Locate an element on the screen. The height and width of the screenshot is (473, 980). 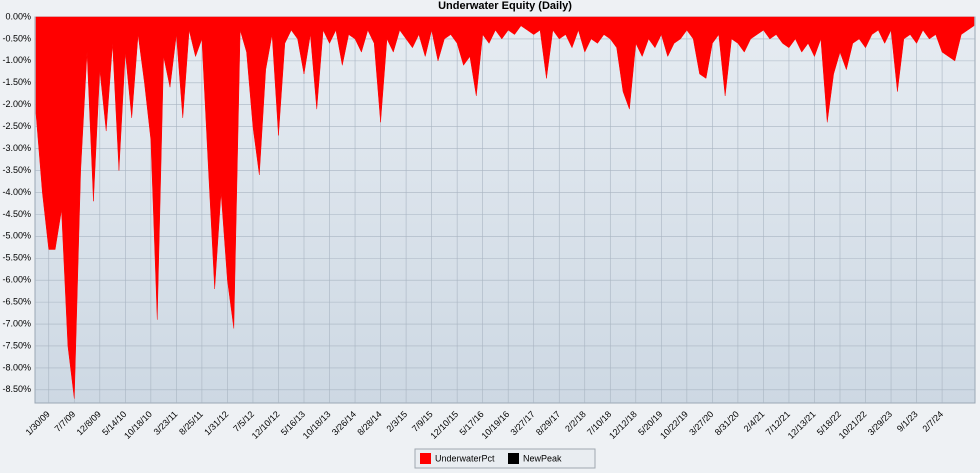
y-tick-label: -0.50% is located at coordinates (16, 38).